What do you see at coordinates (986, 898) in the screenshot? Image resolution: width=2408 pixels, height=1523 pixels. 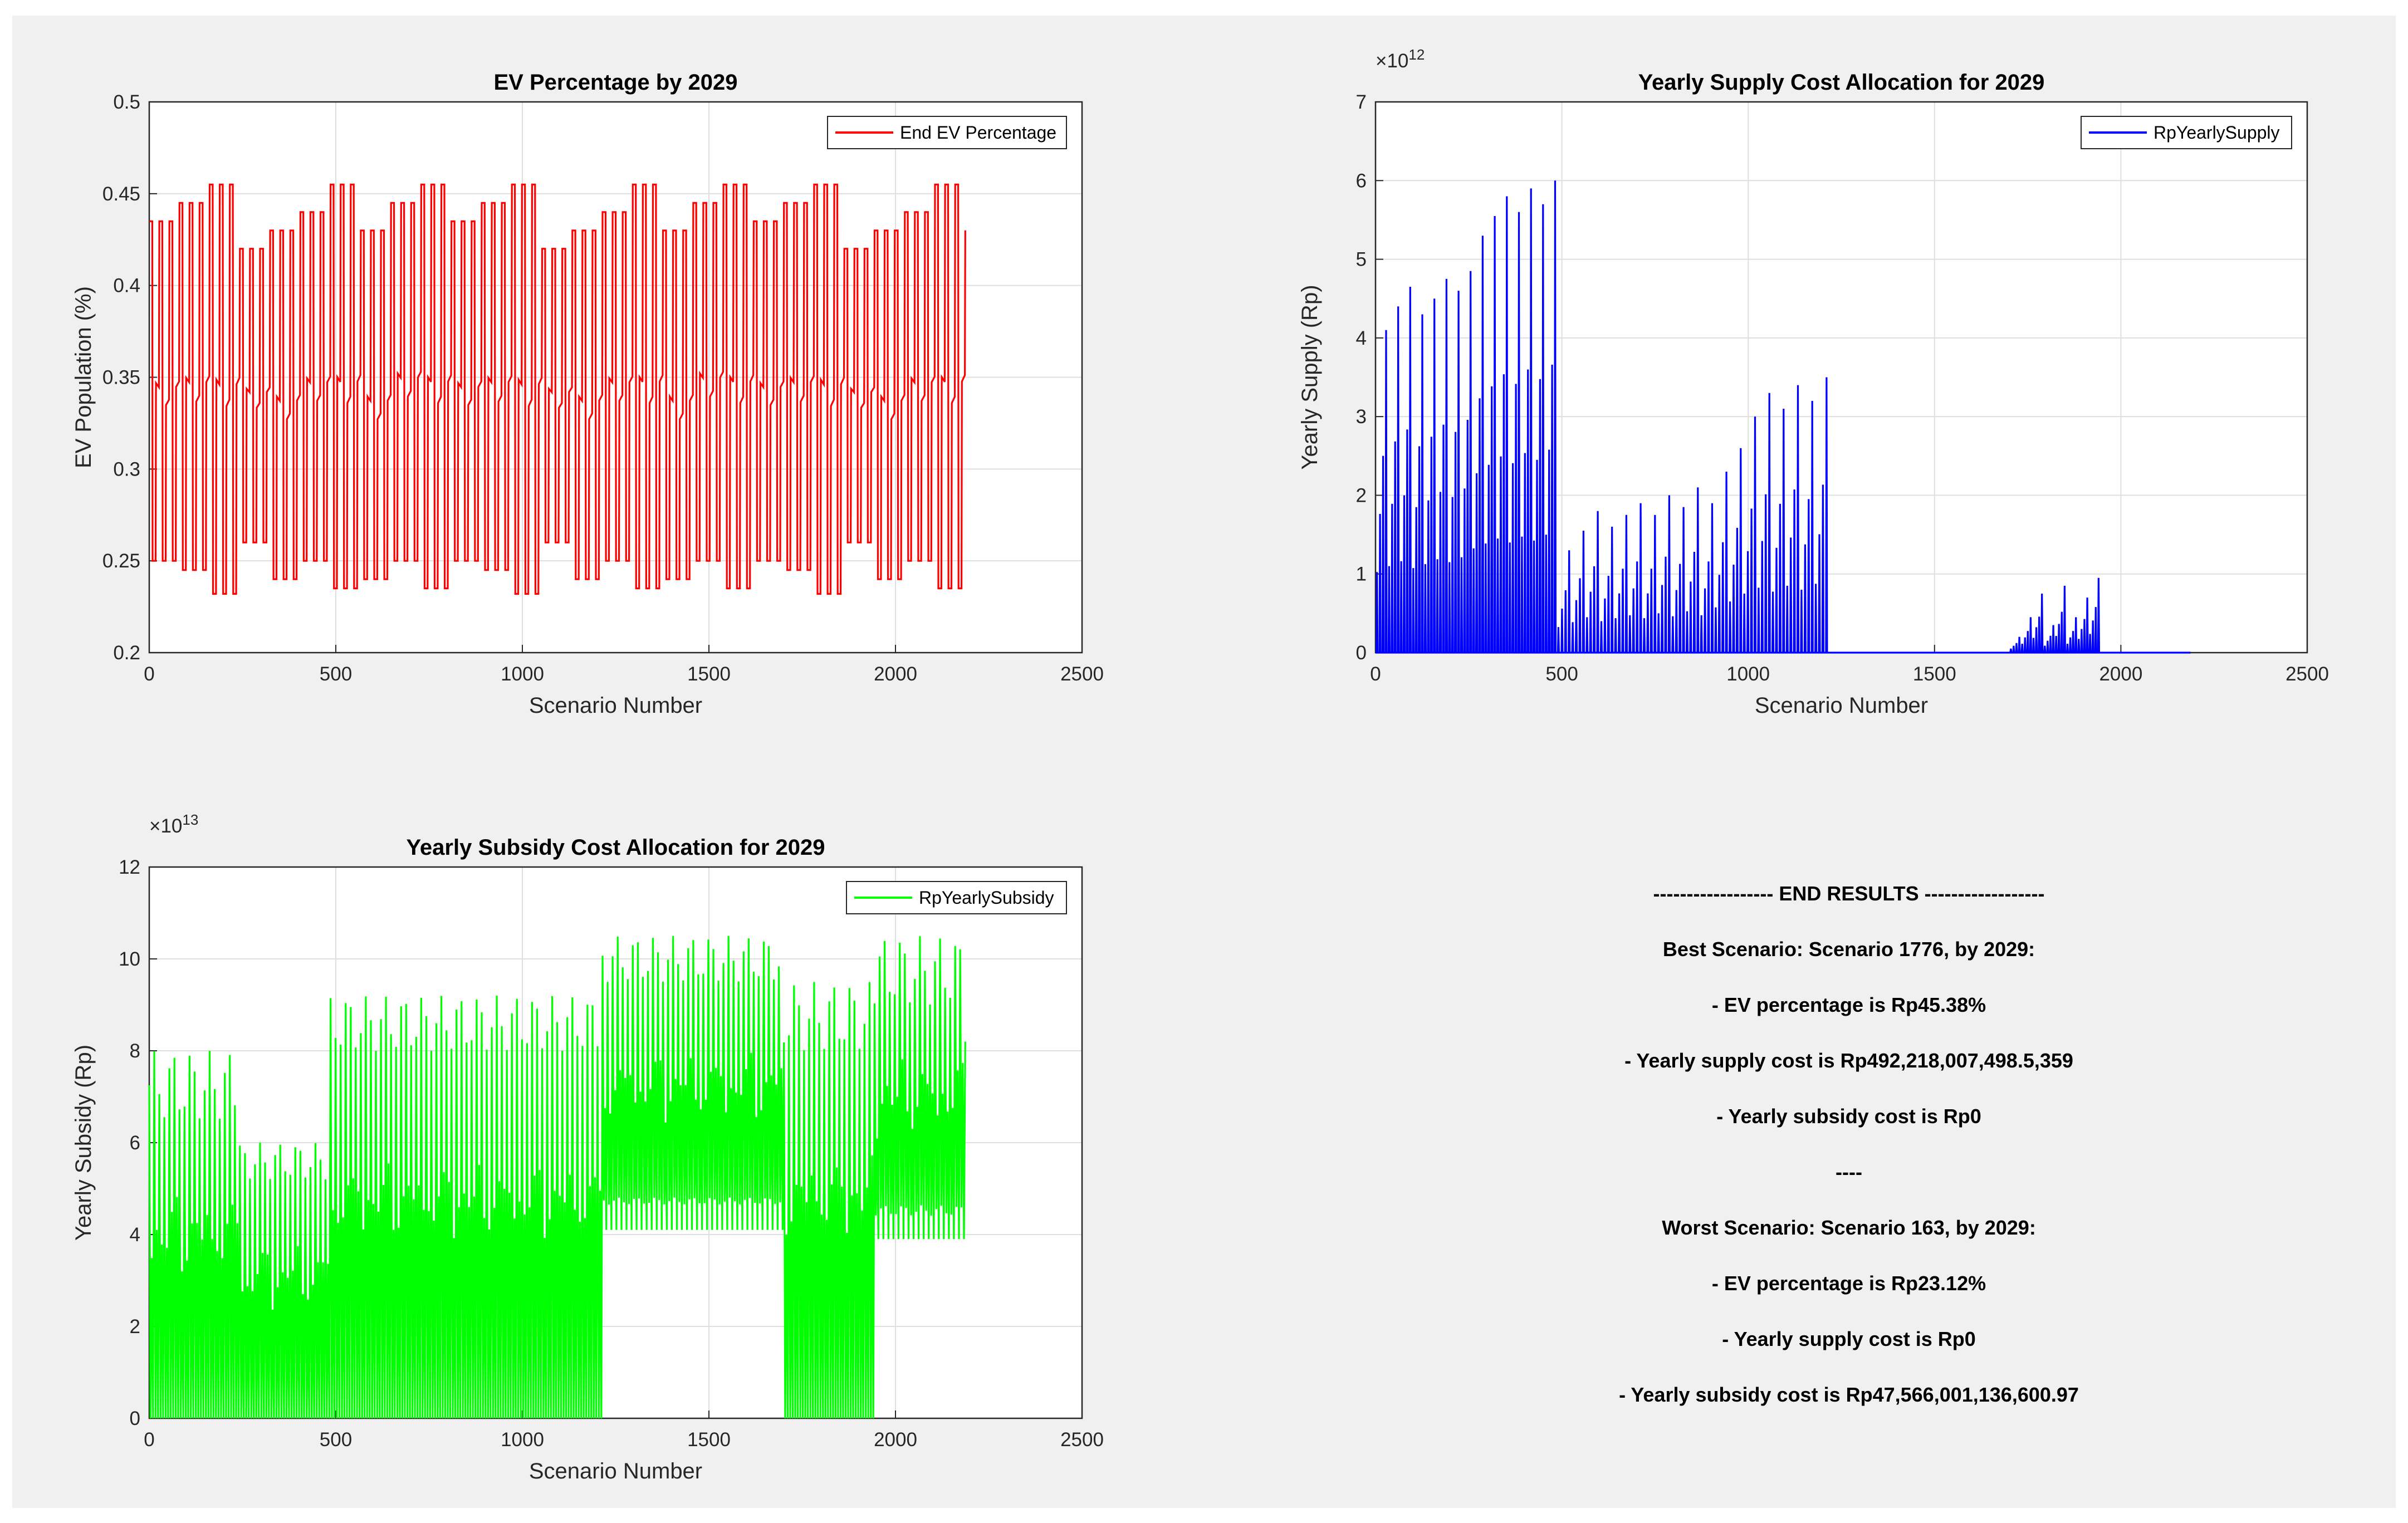 I see `legend-label: RpYearlySubsidy` at bounding box center [986, 898].